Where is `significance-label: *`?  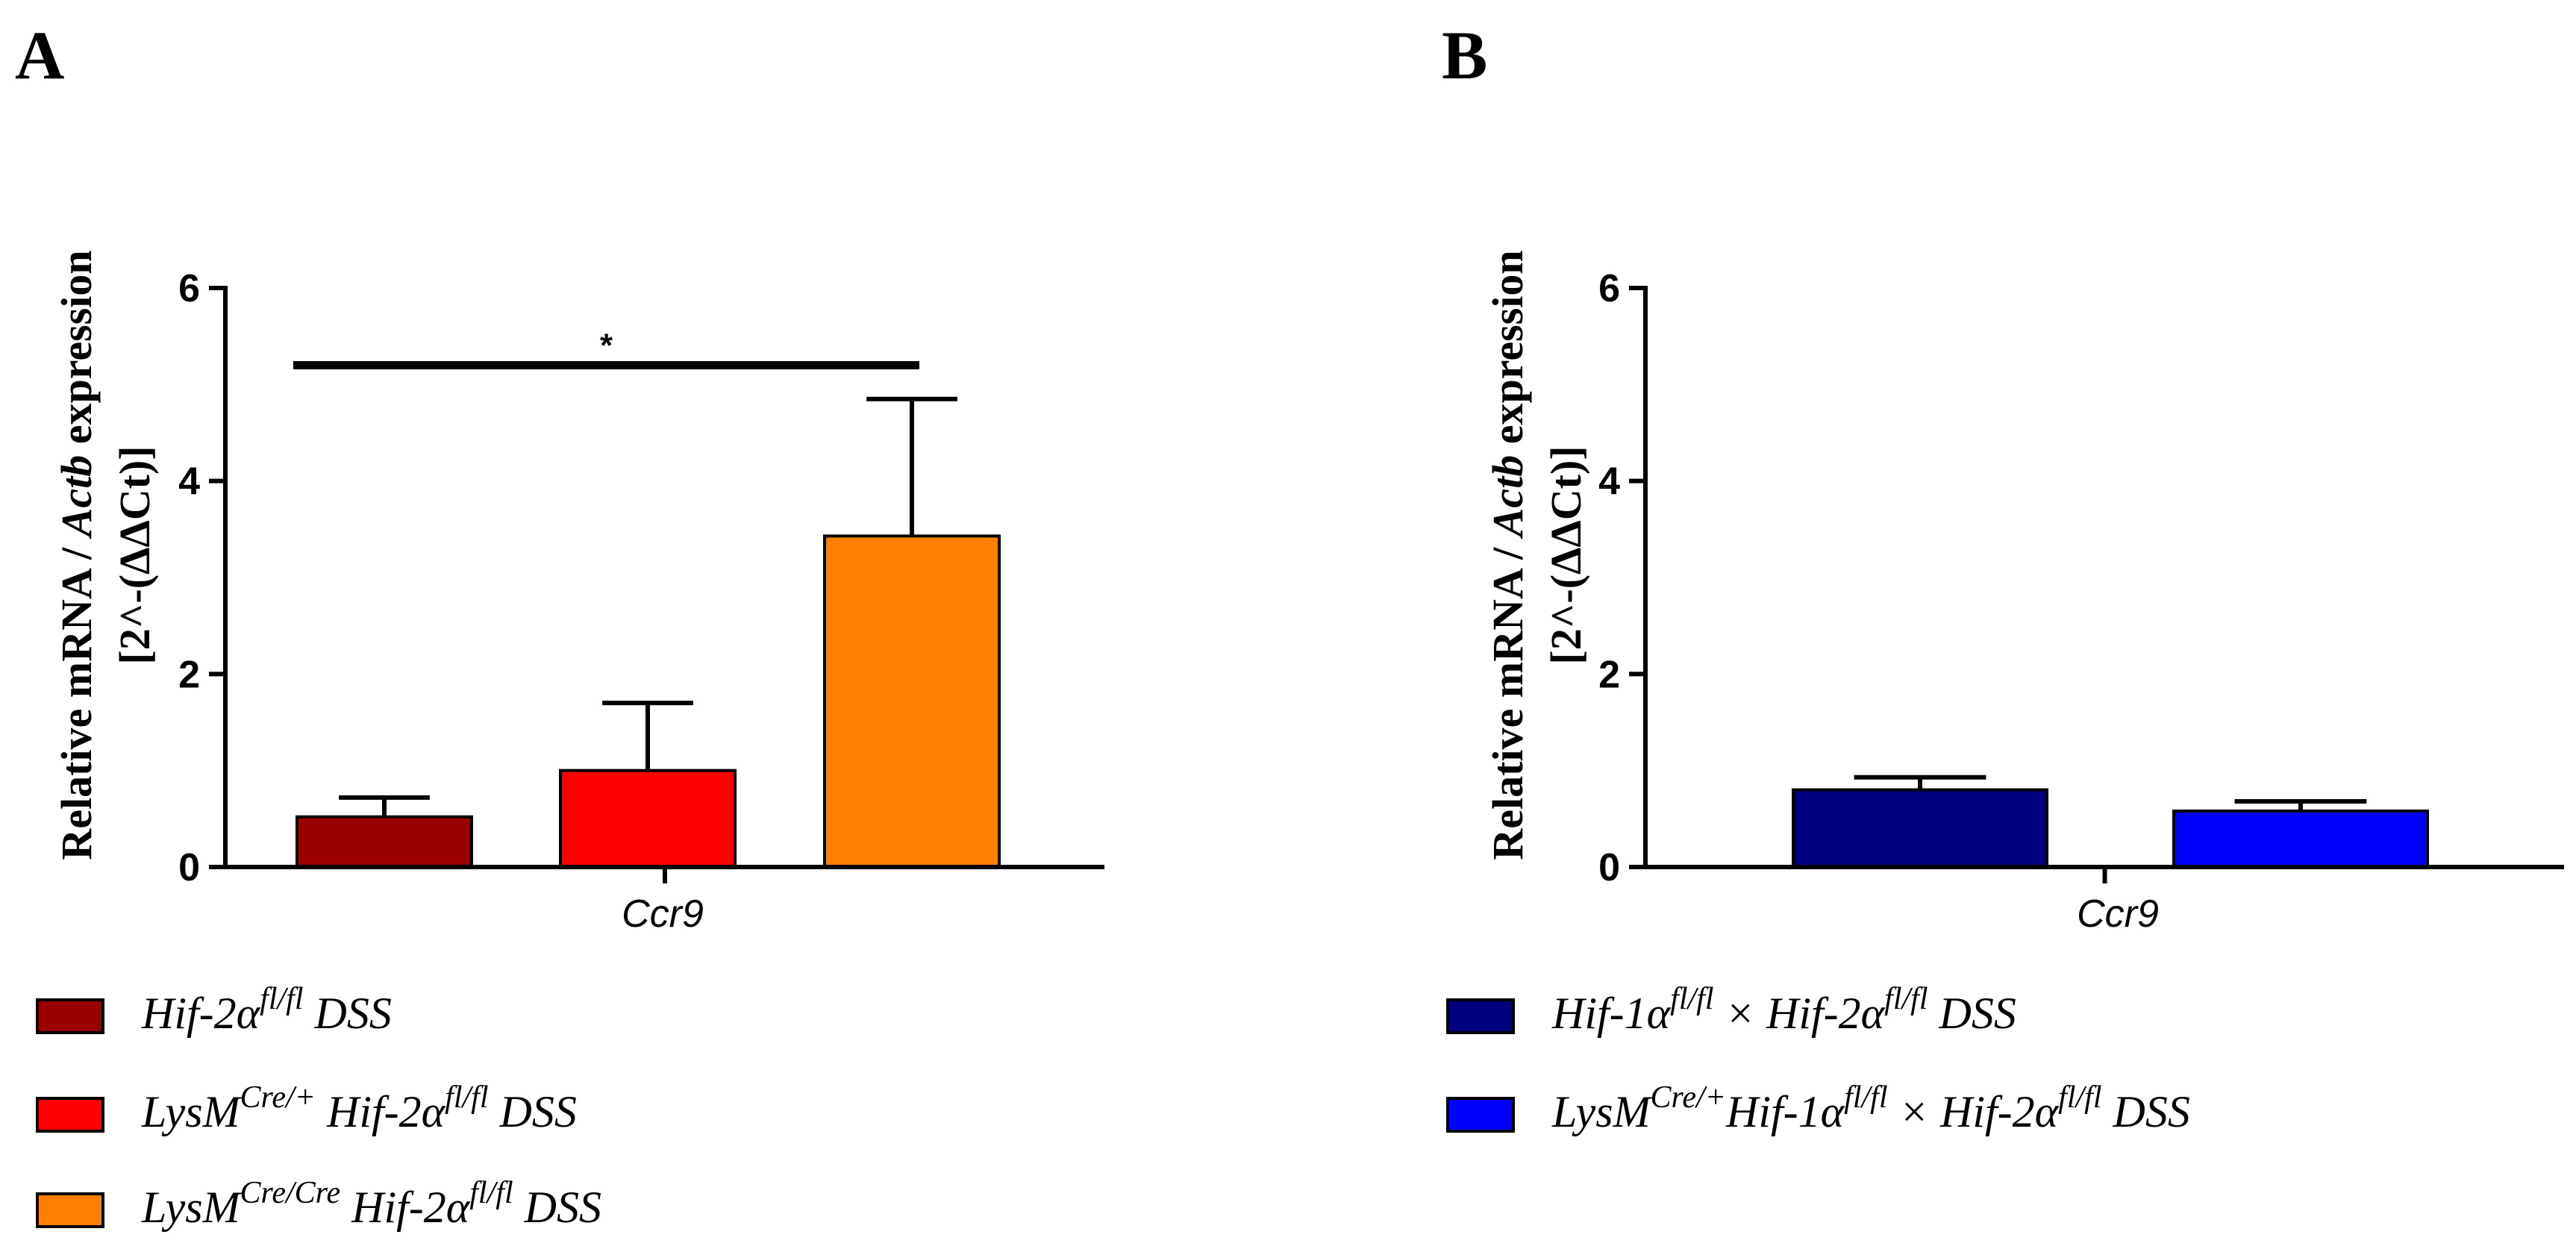
significance-label: * is located at coordinates (606, 345).